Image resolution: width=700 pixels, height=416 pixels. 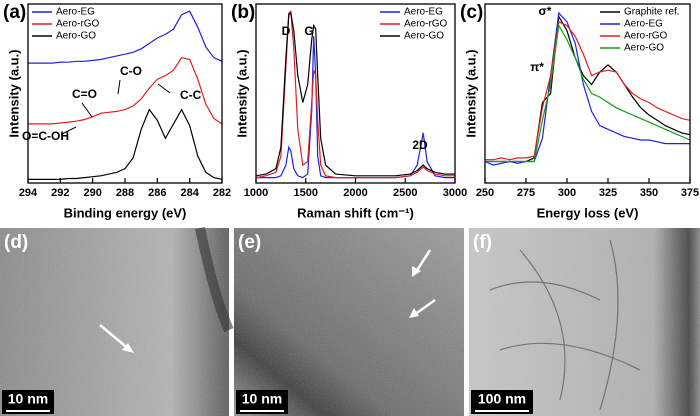 What do you see at coordinates (455, 193) in the screenshot?
I see `x-tick-label: 3000` at bounding box center [455, 193].